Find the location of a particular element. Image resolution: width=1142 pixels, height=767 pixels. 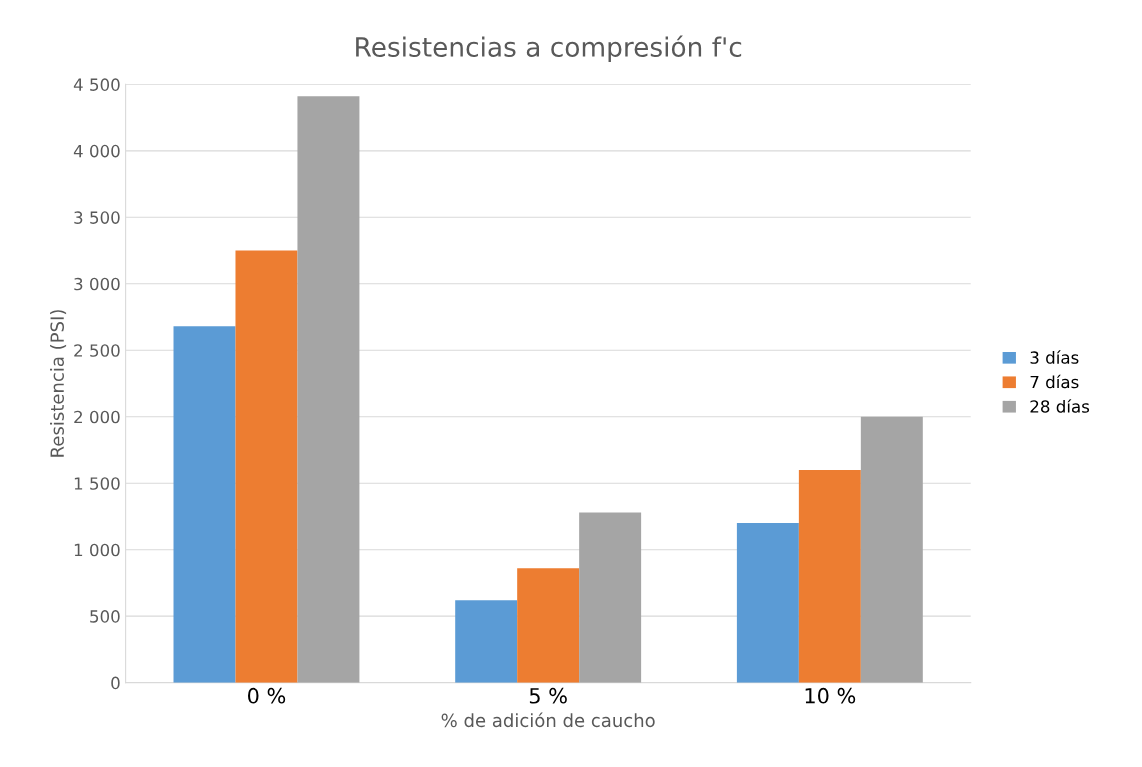

y-tick-label: 2 000 is located at coordinates (97, 417).